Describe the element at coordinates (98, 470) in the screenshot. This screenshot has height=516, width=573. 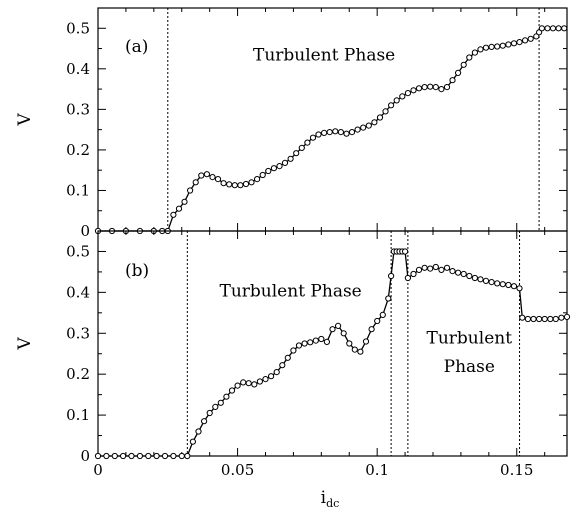
I see `x-tick-label-0: 0` at that location.